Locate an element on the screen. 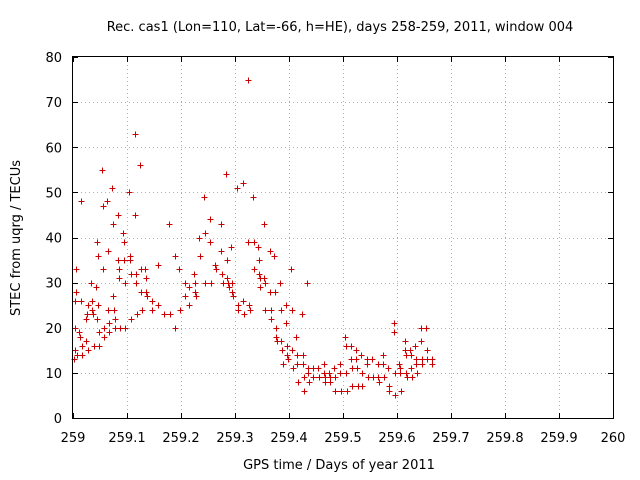 The width and height of the screenshot is (640, 480). x-tick-label: 259.7 is located at coordinates (450, 438).